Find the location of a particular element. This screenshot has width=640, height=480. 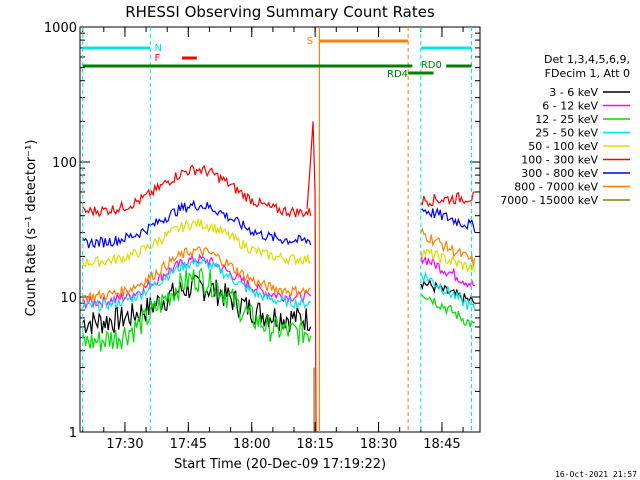

series-2-post is located at coordinates (448, 310).